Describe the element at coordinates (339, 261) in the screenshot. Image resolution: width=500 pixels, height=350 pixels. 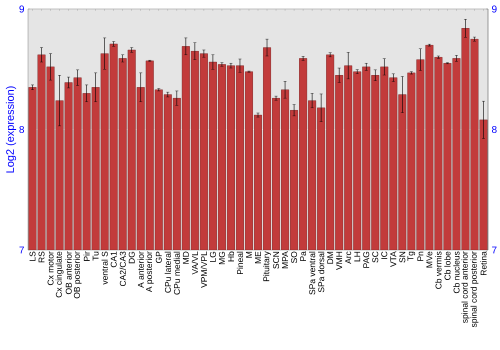
I see `x-tick-label: VMH` at that location.